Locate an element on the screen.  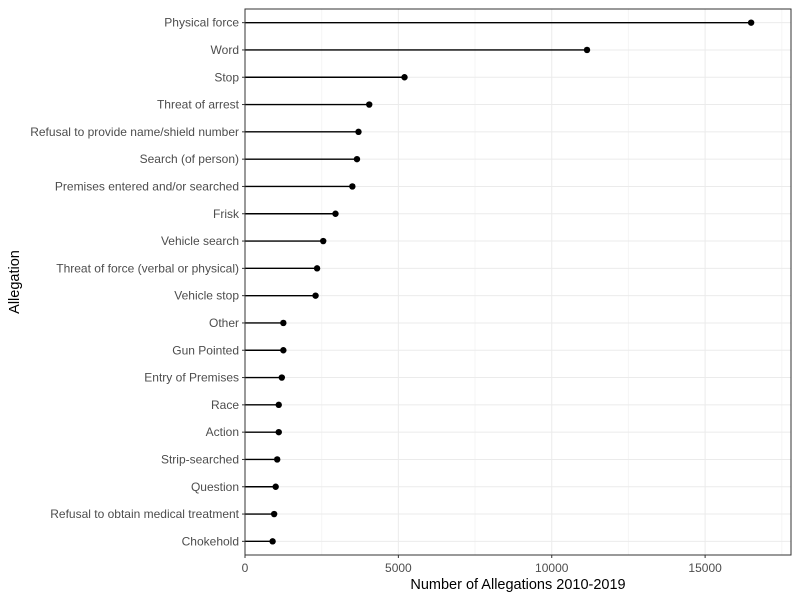
y-tick-label: Gun Pointed is located at coordinates (205, 350).